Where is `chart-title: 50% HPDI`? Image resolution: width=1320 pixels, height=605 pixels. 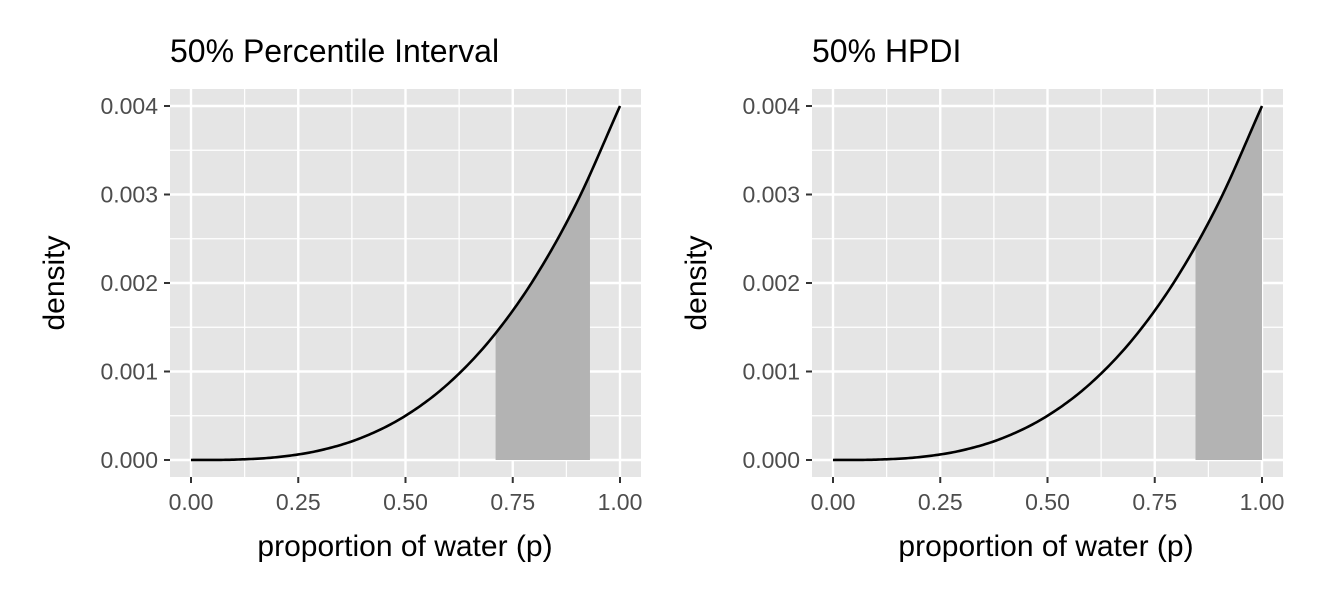 chart-title: 50% HPDI is located at coordinates (886, 51).